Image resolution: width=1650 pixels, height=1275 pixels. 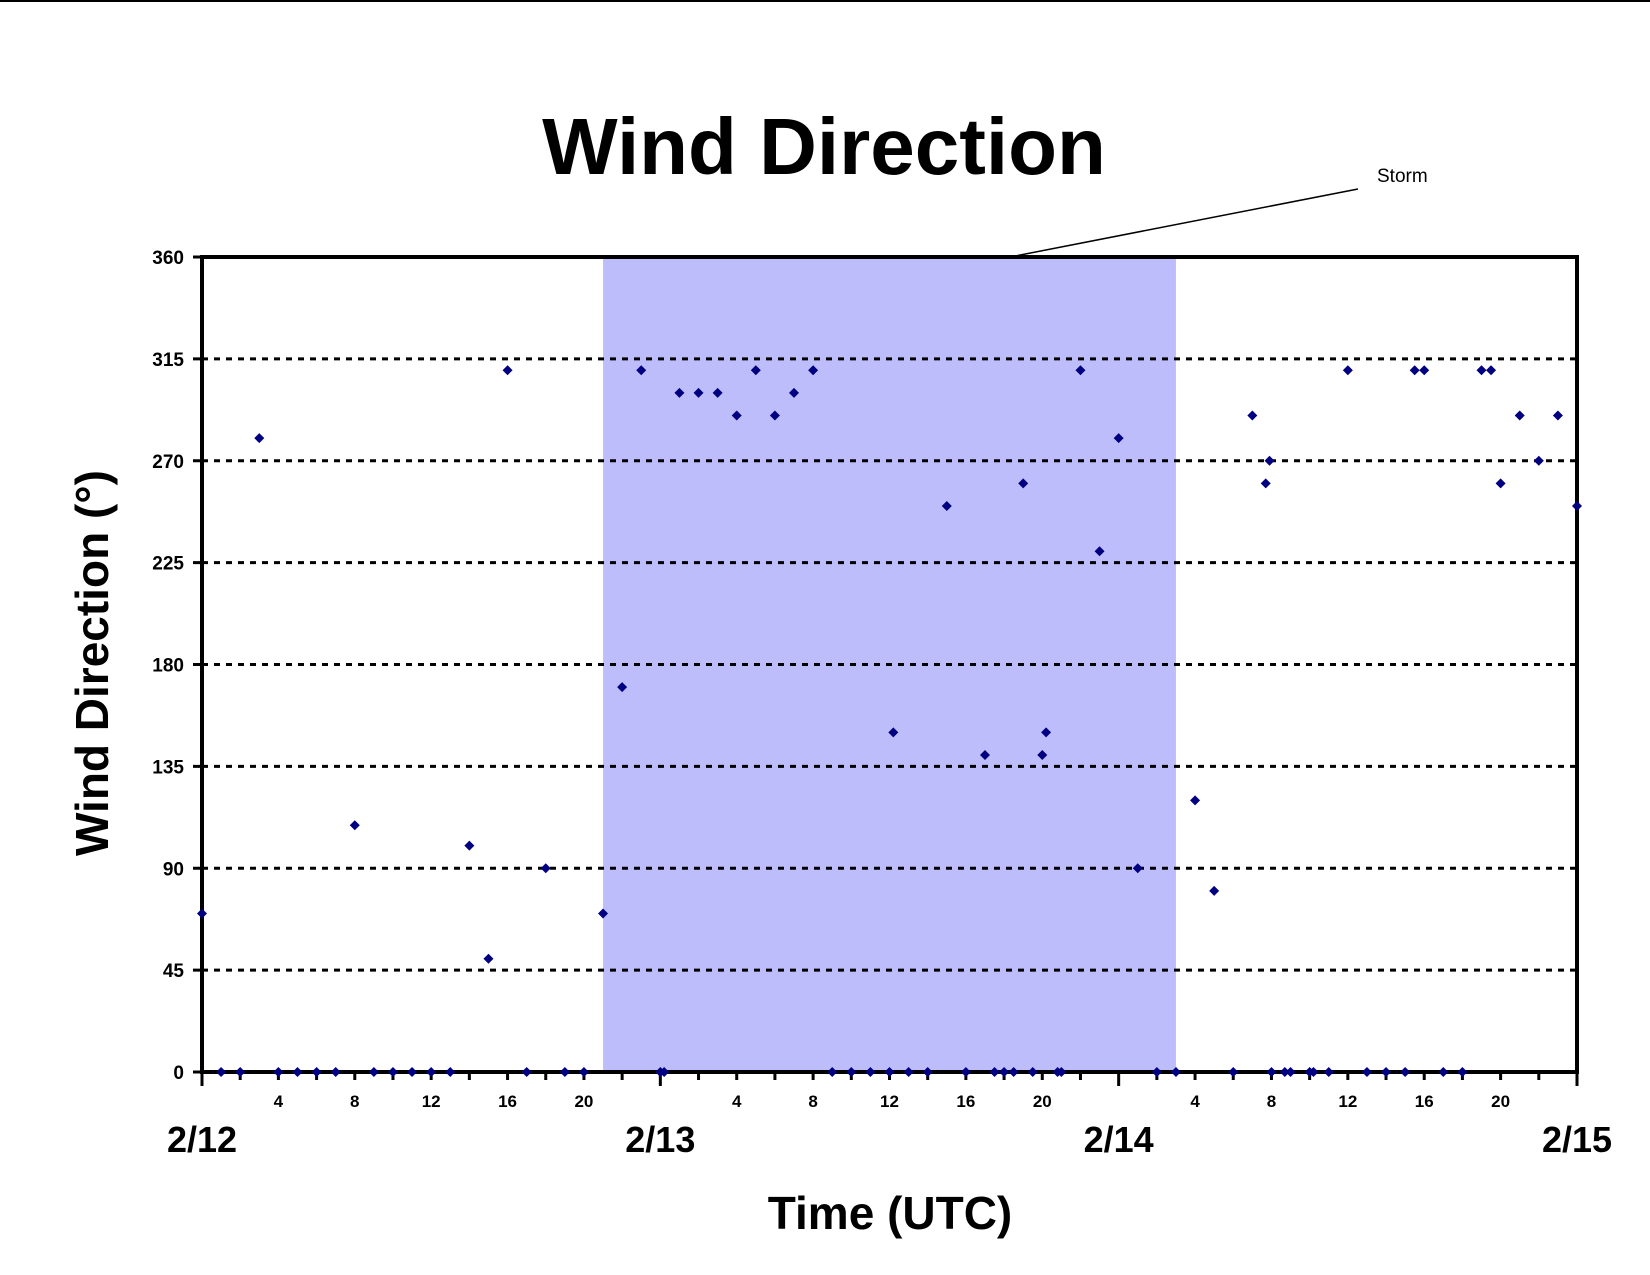 What do you see at coordinates (168, 258) in the screenshot?
I see `y-tick-label: 360` at bounding box center [168, 258].